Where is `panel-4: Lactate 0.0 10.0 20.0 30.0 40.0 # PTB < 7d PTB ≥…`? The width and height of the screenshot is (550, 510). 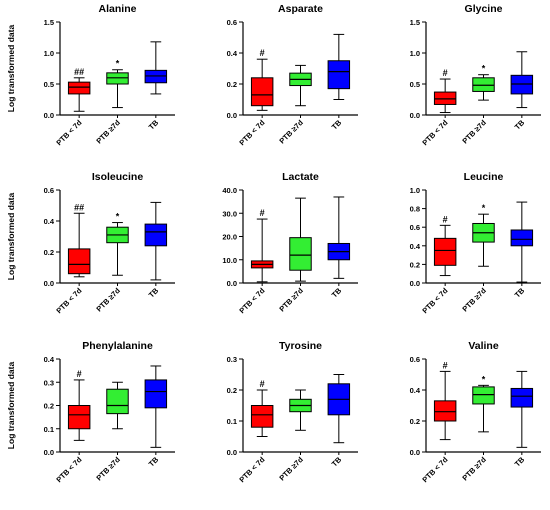
panel-4: Lactate 0.0 10.0 20.0 30.0 40.0 # PTB < 7d PTB ≥… is located at coordinates (274, 252).